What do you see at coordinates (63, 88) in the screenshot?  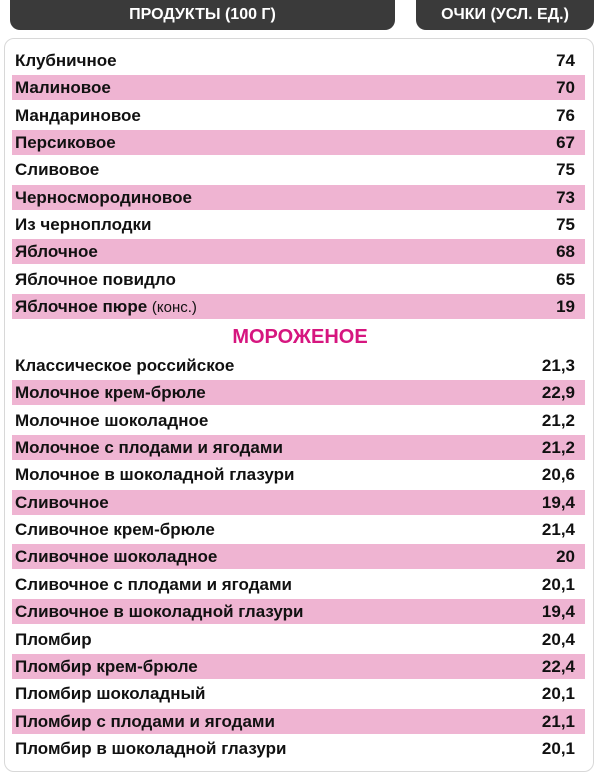 I see `row-label: Малиновое` at bounding box center [63, 88].